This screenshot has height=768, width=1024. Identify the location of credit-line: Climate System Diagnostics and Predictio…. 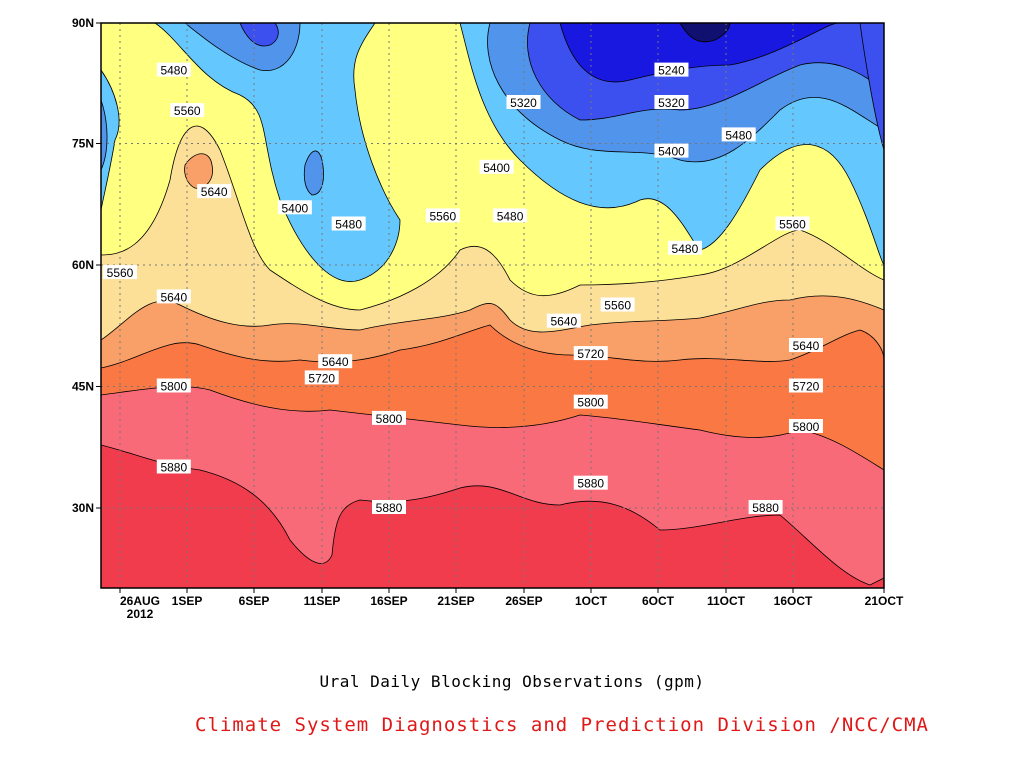
(562, 725).